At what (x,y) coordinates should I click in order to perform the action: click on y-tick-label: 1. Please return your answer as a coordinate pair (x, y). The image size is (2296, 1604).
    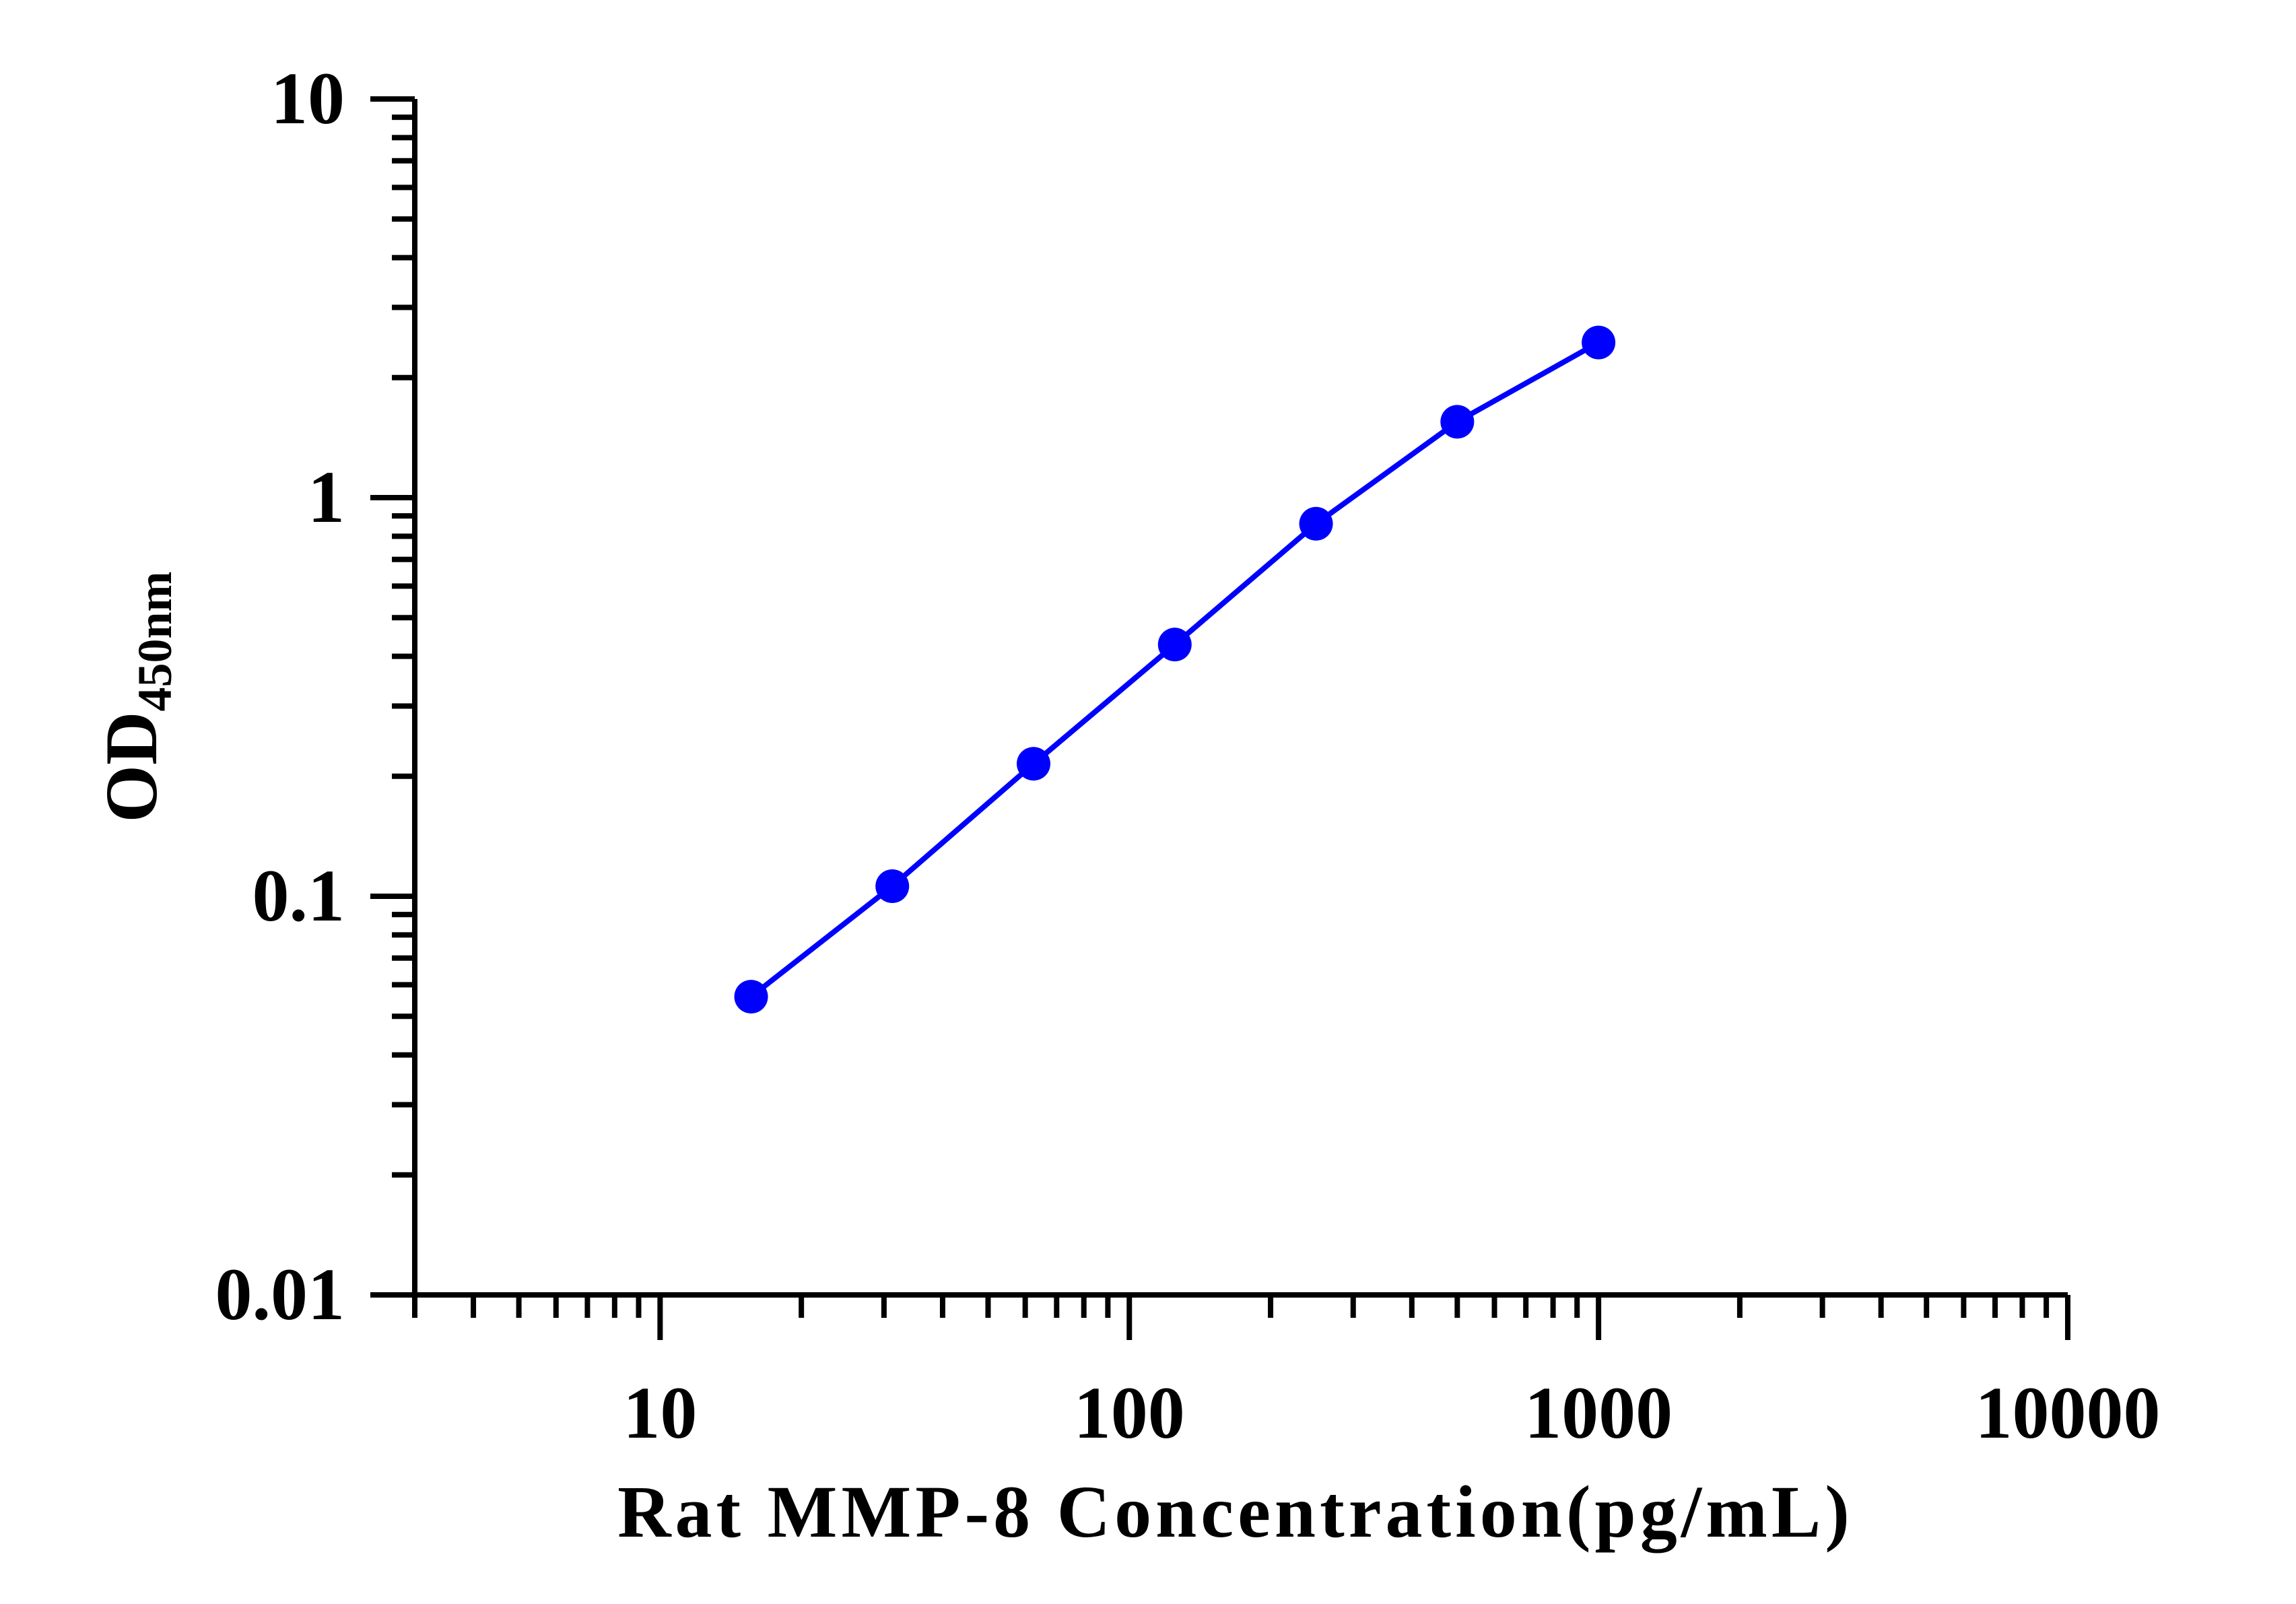
    Looking at the image, I should click on (326, 497).